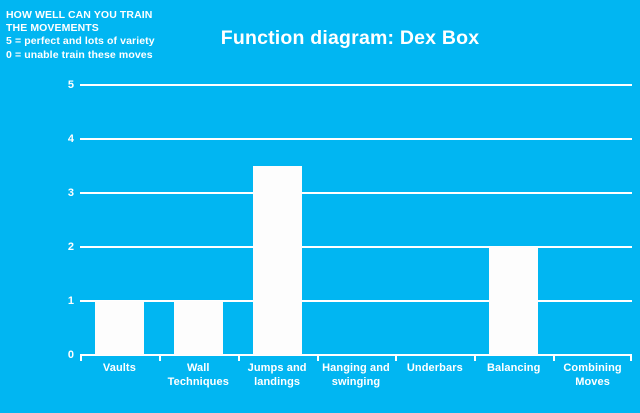  I want to click on legend-line-2: THE MOVEMENTS, so click(52, 28).